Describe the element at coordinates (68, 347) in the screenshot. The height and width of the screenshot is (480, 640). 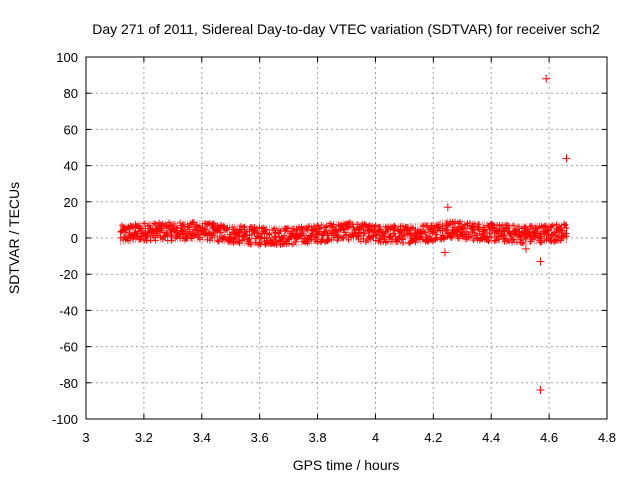
I see `y-tick-label: -60` at that location.